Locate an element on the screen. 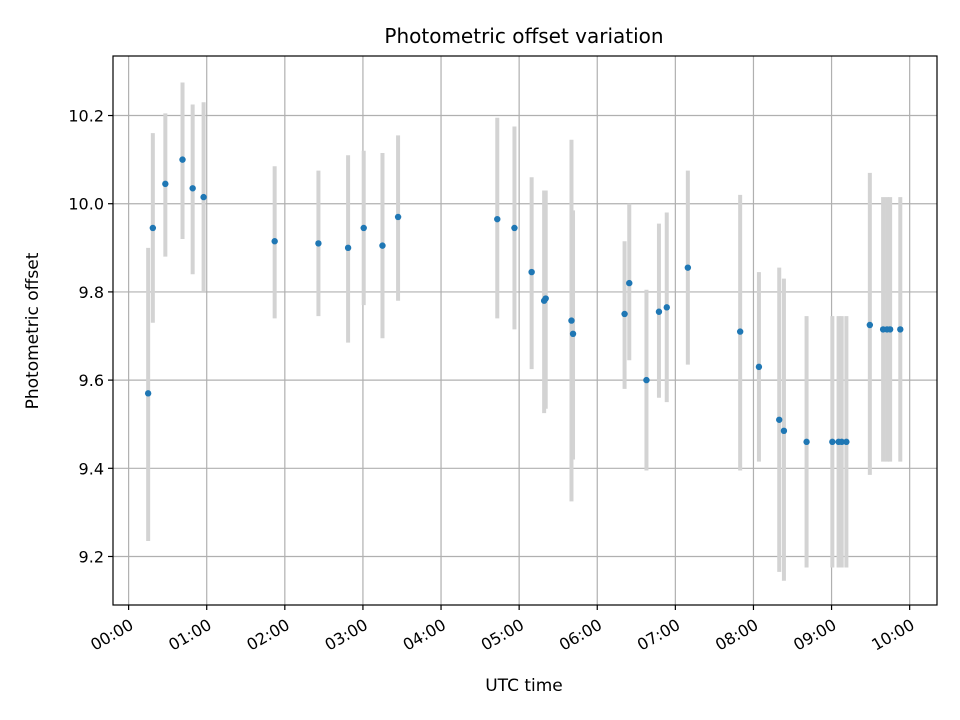 The image size is (960, 720). y-tick-label: 9.8 is located at coordinates (91, 292).